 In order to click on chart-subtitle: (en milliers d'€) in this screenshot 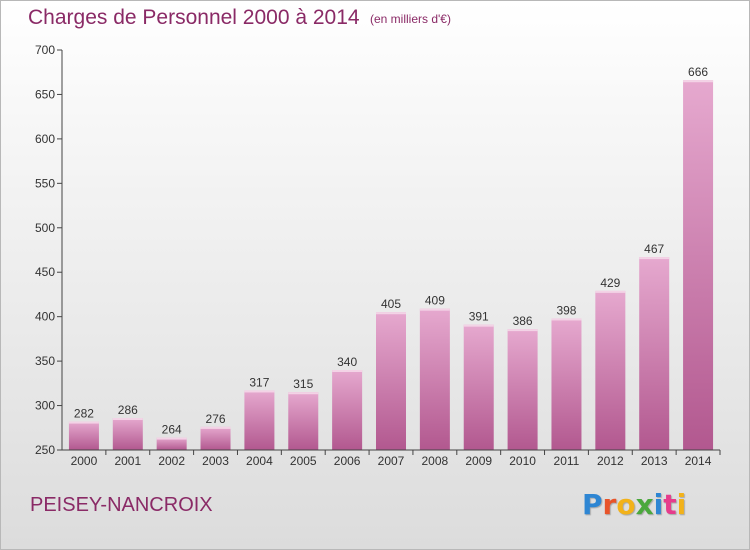, I will do `click(410, 19)`.